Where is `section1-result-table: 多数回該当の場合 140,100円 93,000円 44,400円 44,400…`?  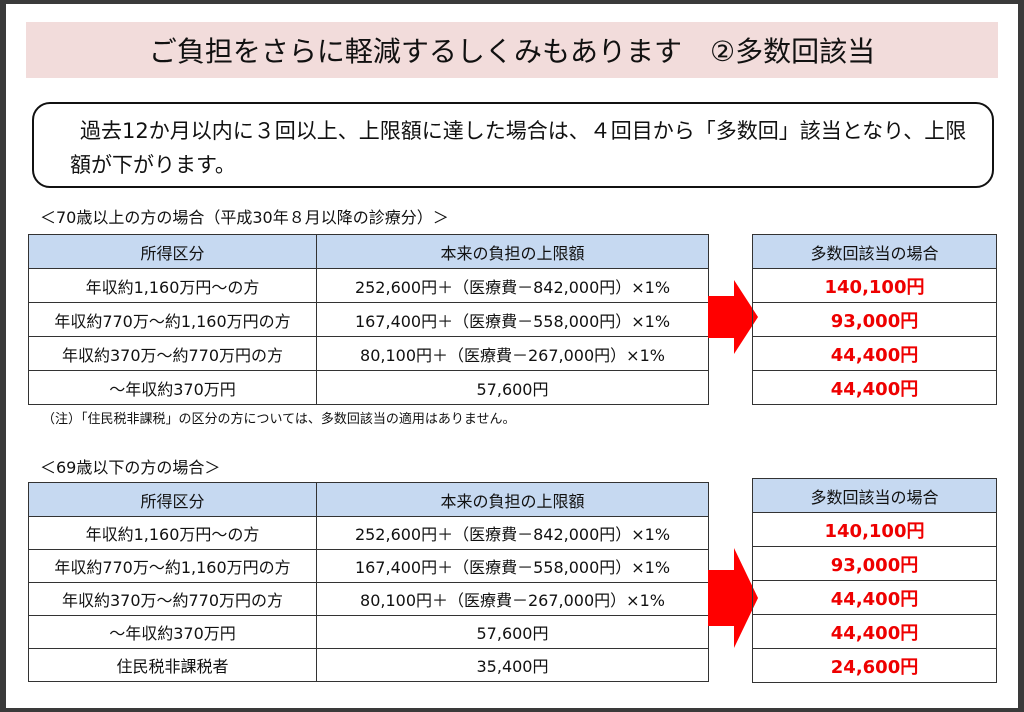
section1-result-table: 多数回該当の場合 140,100円 93,000円 44,400円 44,400… is located at coordinates (874, 319).